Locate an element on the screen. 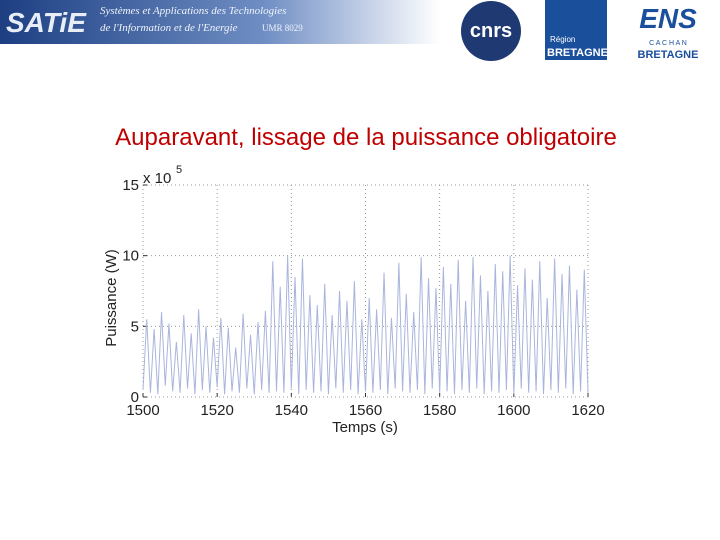  region-big: BRETAGNE is located at coordinates (577, 53).